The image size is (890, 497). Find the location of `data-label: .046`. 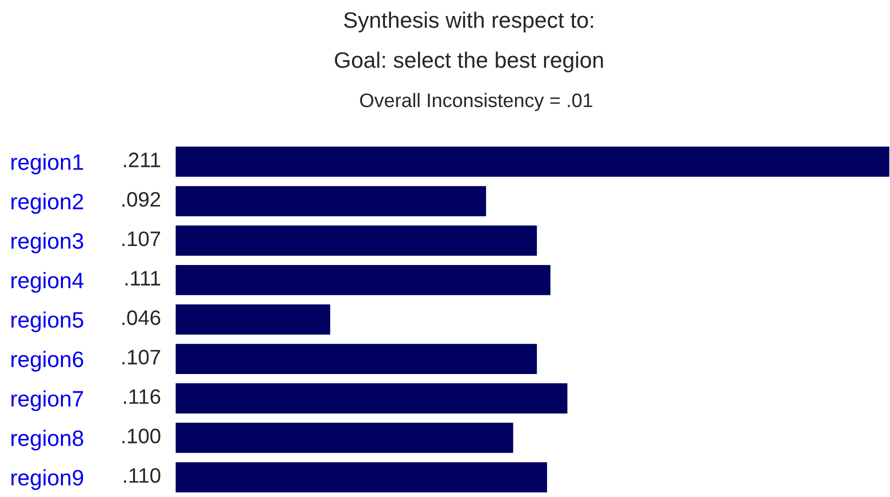

data-label: .046 is located at coordinates (141, 318).